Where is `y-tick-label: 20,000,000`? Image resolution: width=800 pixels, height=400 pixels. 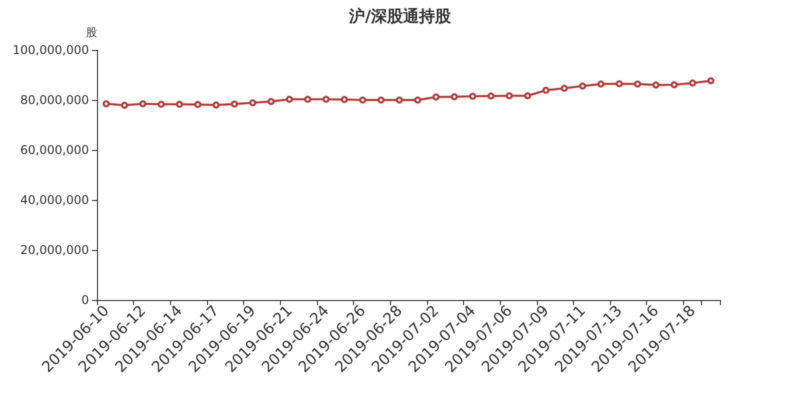 y-tick-label: 20,000,000 is located at coordinates (54, 250).